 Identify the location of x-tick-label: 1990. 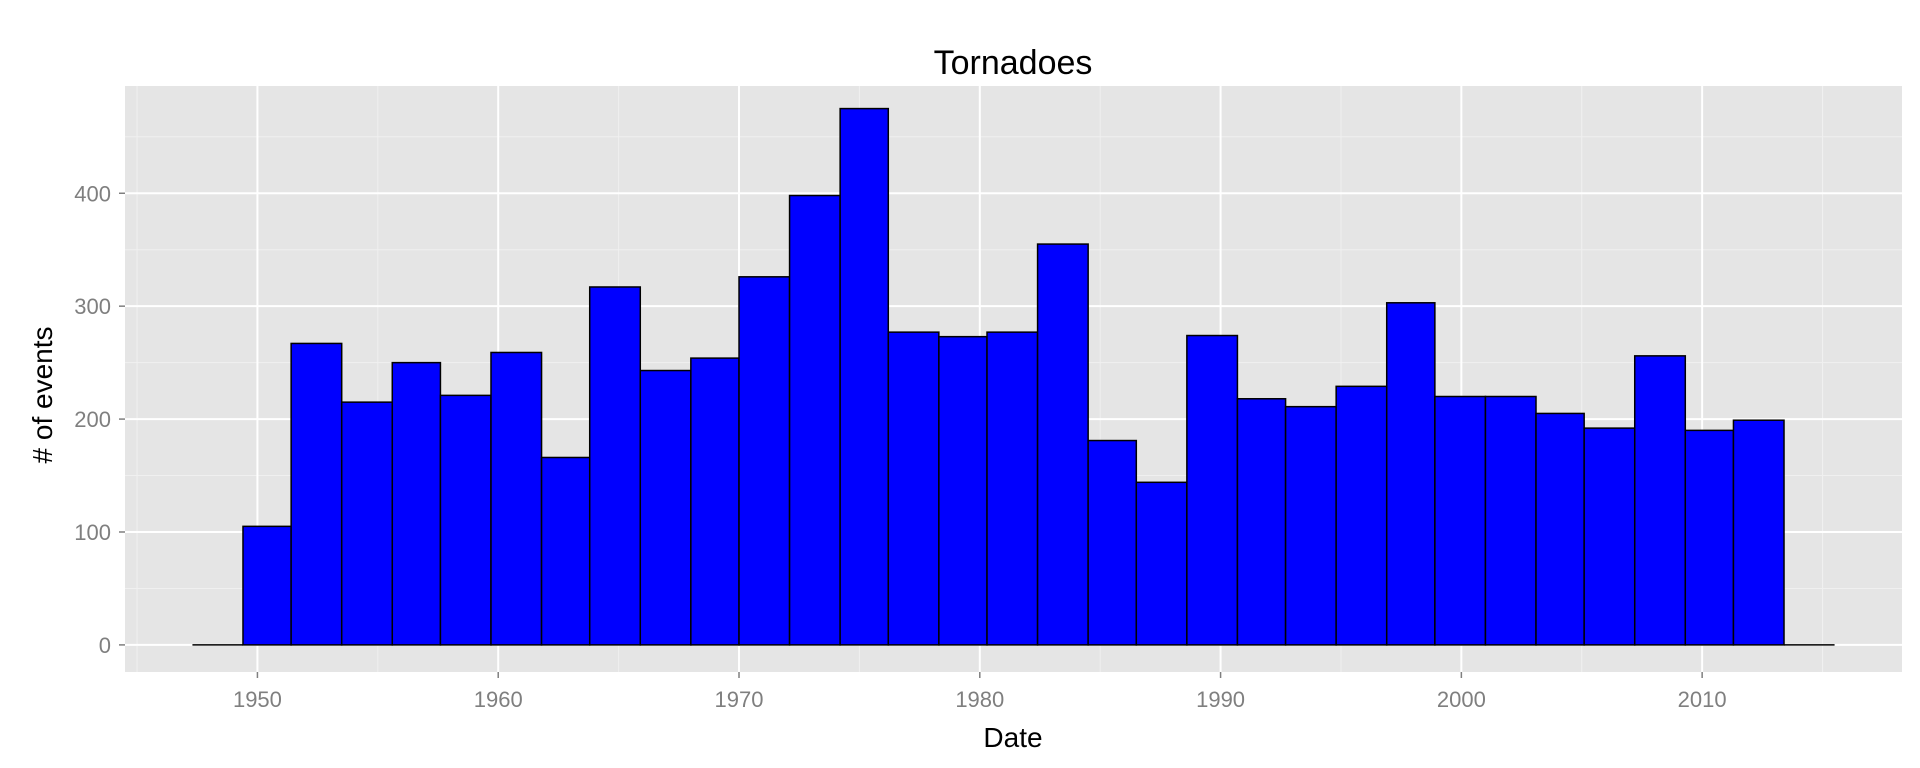
(1220, 699).